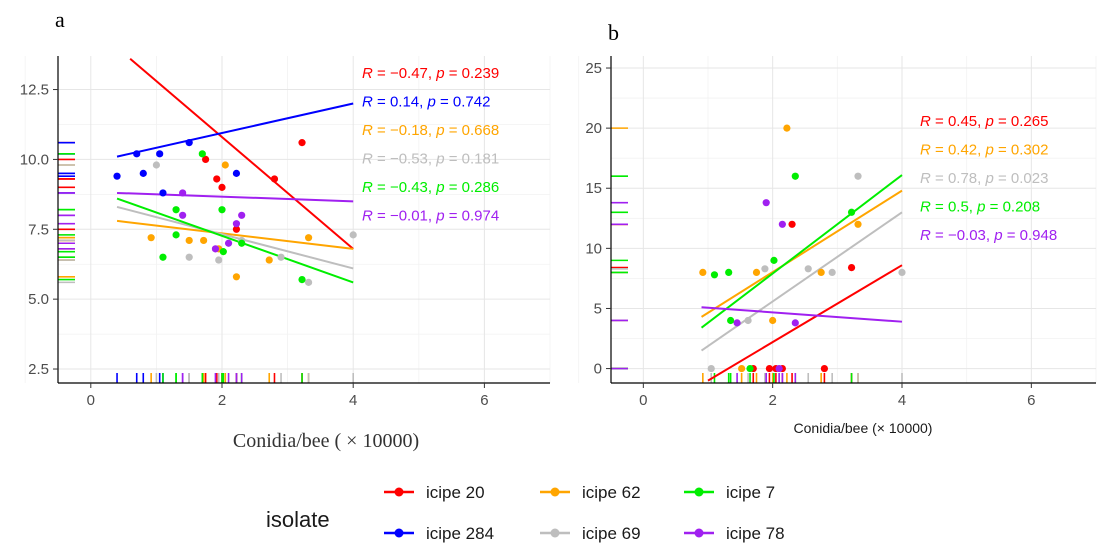  I want to click on panel-b-y-tick-label: 15, so click(593, 188).